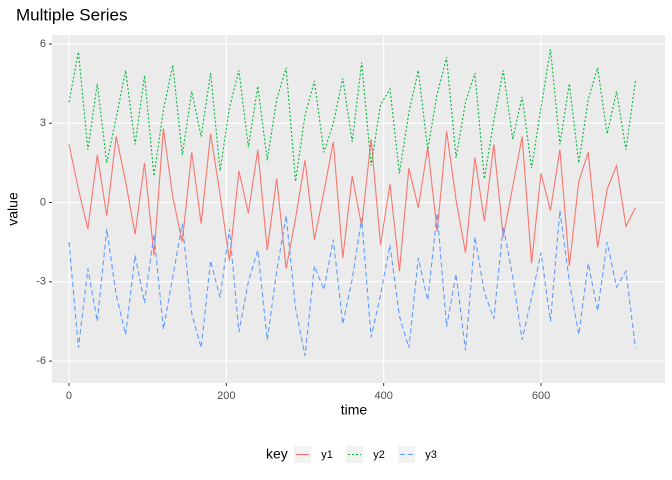 This screenshot has width=672, height=480. I want to click on x-axis-title: time, so click(354, 410).